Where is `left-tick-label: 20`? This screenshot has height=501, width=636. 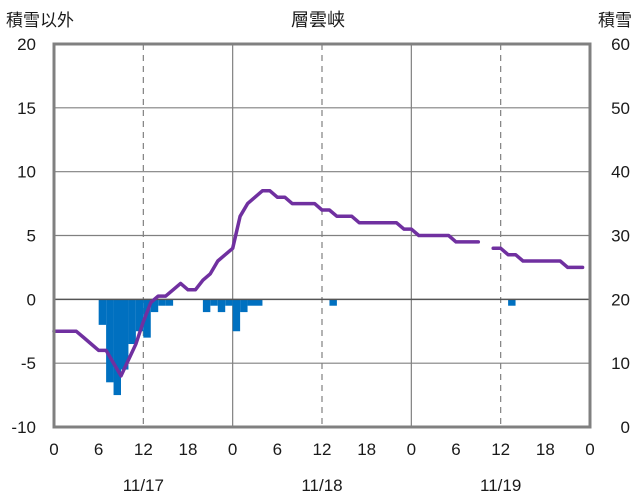
left-tick-label: 20 is located at coordinates (26, 44).